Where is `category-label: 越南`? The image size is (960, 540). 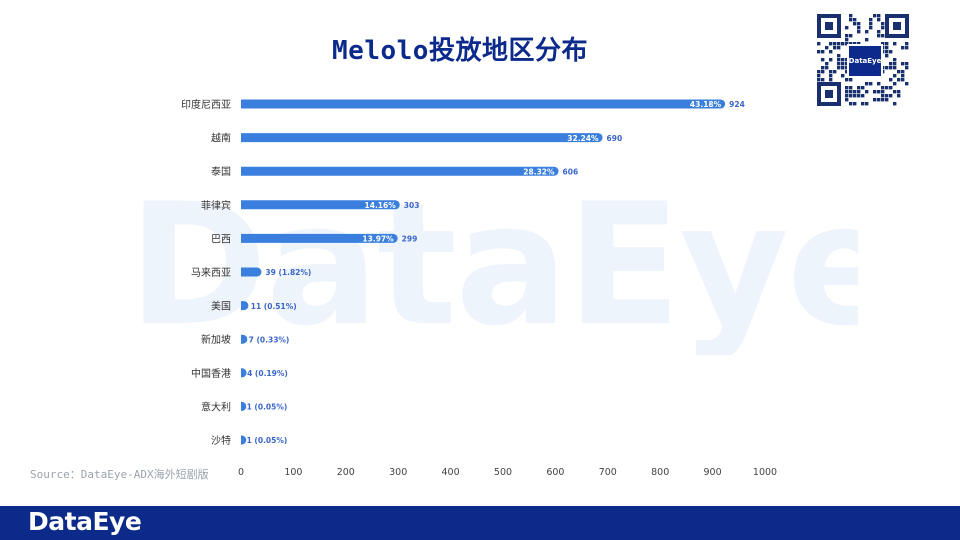 category-label: 越南 is located at coordinates (221, 138).